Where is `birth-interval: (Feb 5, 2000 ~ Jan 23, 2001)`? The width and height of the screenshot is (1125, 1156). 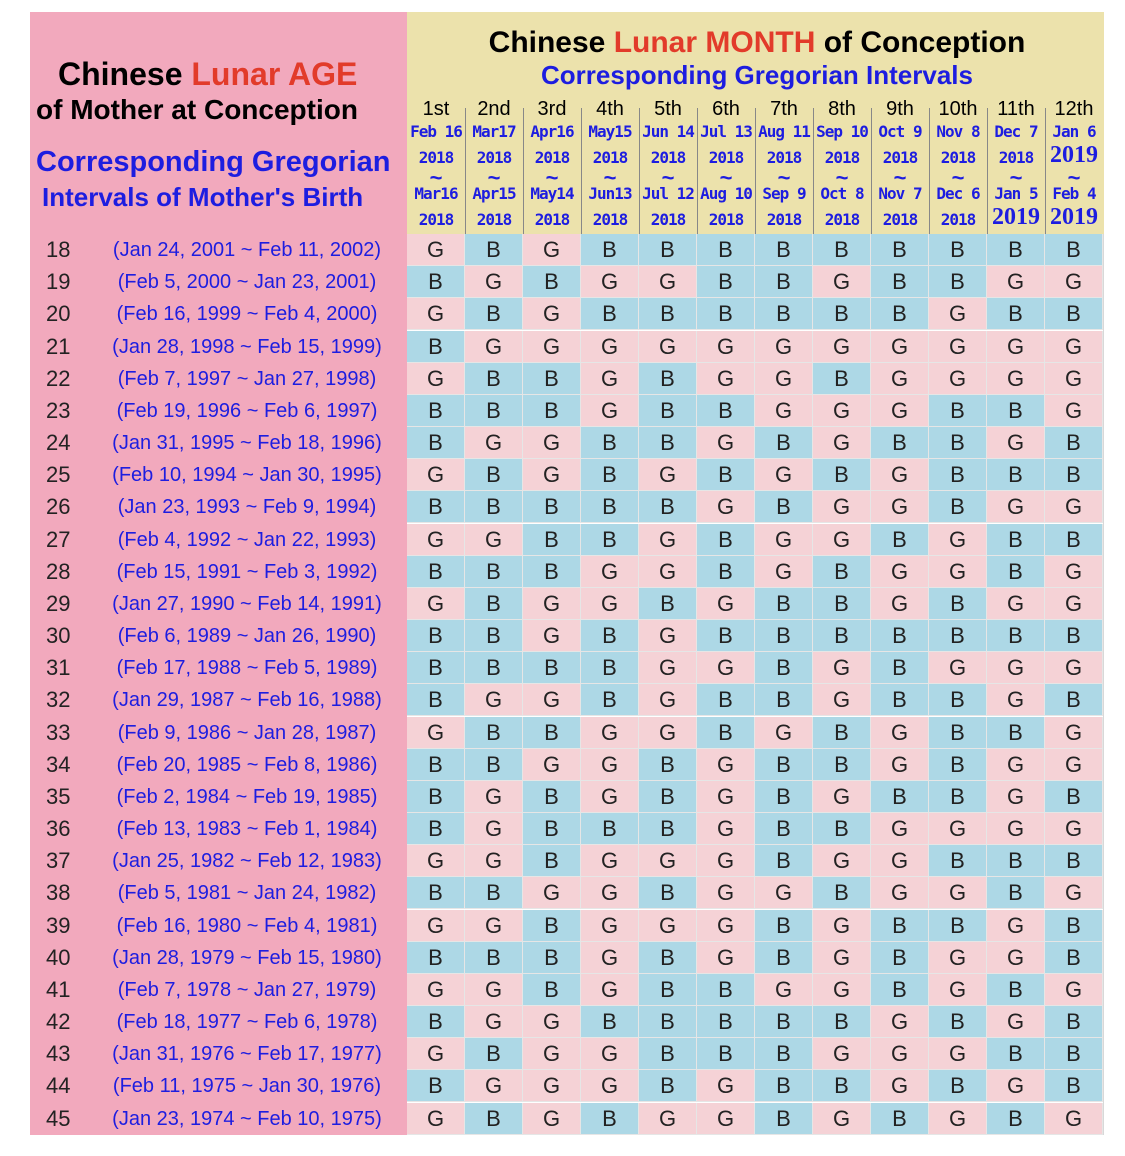 birth-interval: (Feb 5, 2000 ~ Jan 23, 2001) is located at coordinates (247, 282).